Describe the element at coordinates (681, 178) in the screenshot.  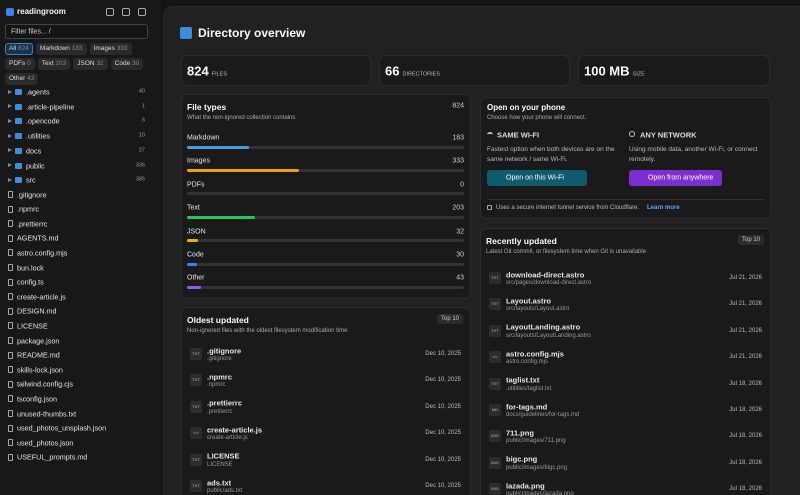
I see `button-label: Open from anywhere` at that location.